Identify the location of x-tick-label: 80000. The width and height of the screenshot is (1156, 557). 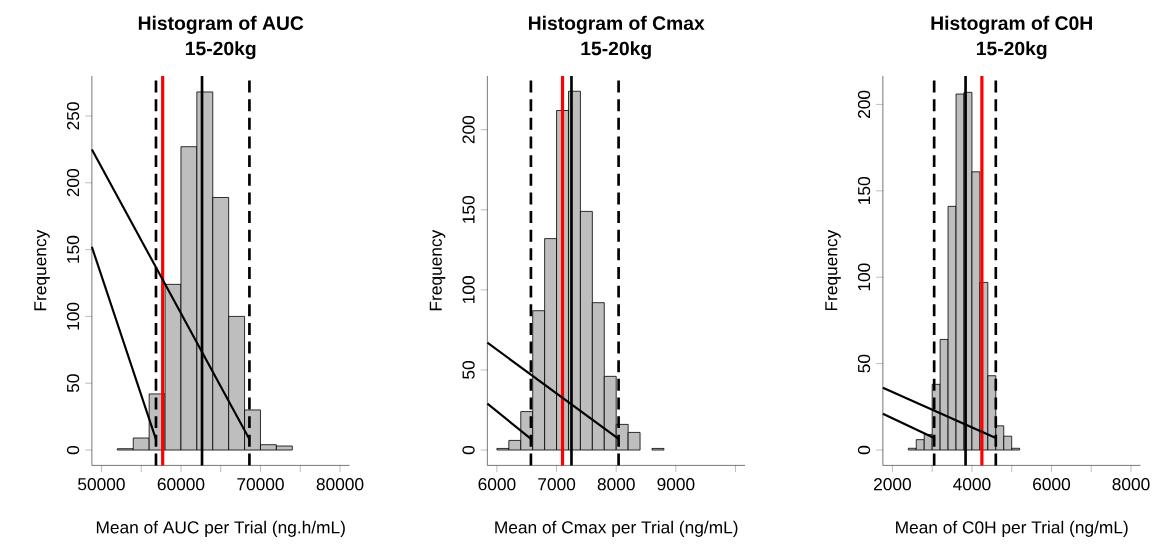
(340, 484).